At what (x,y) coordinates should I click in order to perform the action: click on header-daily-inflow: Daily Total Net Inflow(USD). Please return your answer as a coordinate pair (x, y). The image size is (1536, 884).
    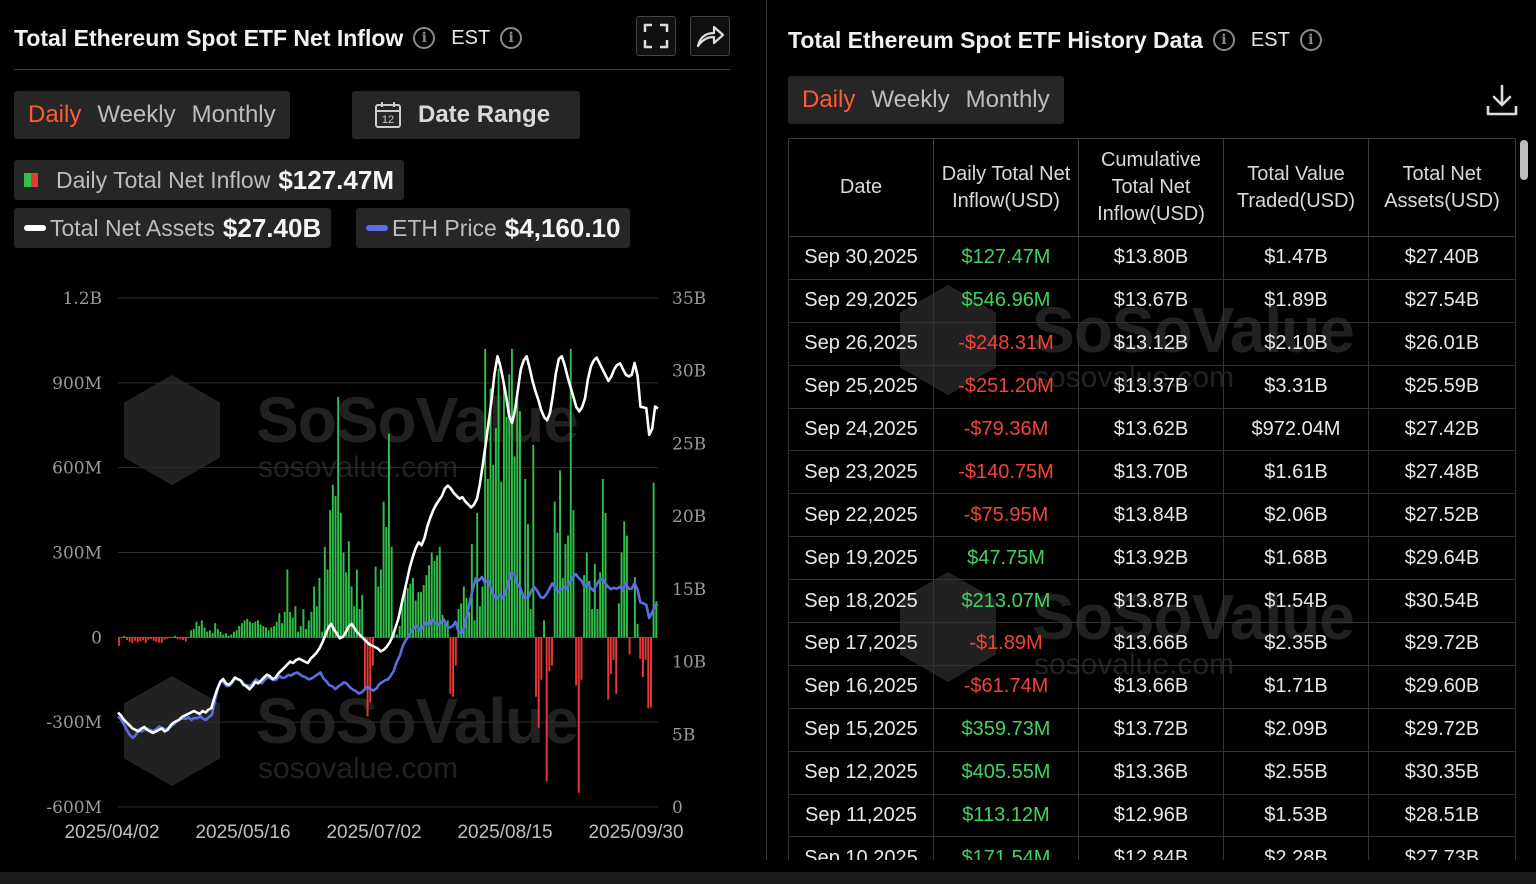
    Looking at the image, I should click on (1006, 187).